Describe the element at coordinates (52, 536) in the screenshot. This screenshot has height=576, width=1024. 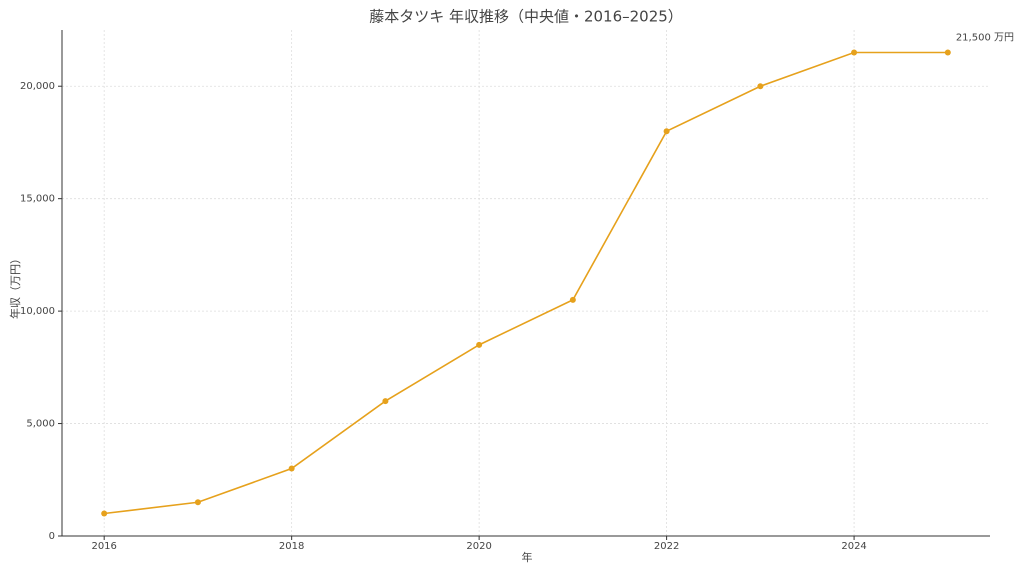
I see `y-tick-label: 0` at that location.